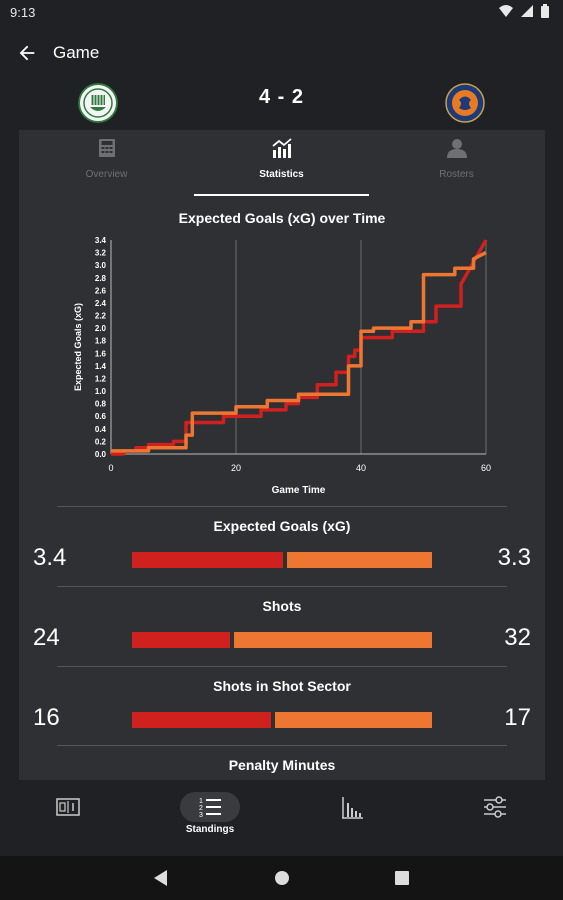  What do you see at coordinates (201, 801) in the screenshot?
I see `svg-text: 1` at bounding box center [201, 801].